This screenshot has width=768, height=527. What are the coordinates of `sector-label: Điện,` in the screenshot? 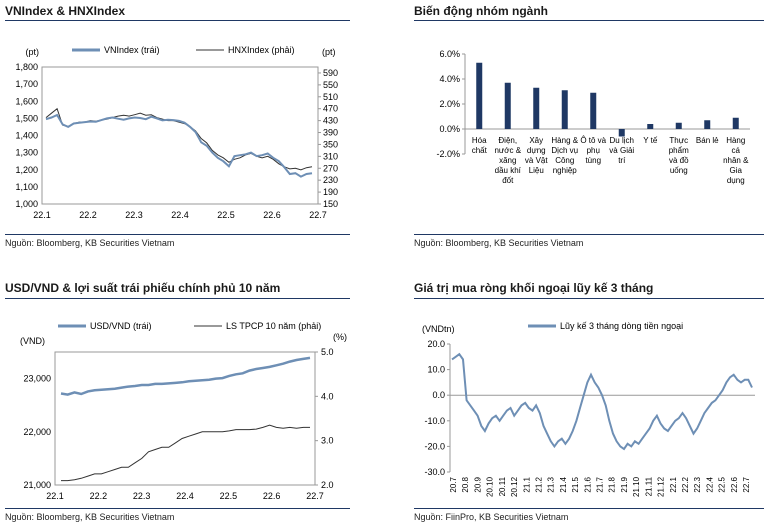 It's located at (507, 140).